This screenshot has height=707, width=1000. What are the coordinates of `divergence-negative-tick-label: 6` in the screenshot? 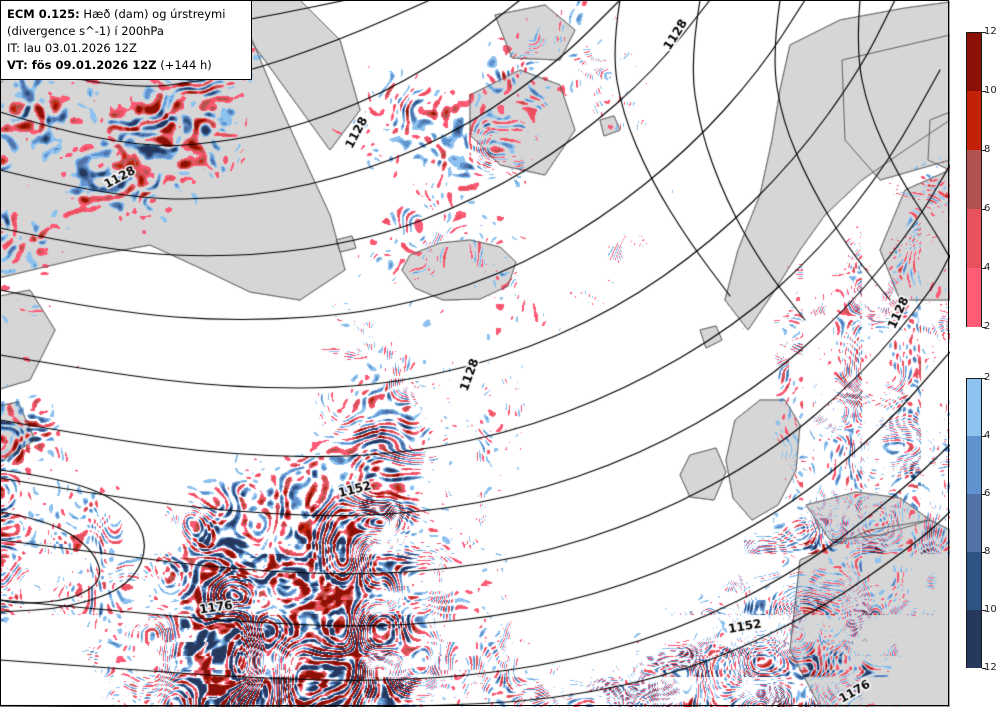 It's located at (987, 493).